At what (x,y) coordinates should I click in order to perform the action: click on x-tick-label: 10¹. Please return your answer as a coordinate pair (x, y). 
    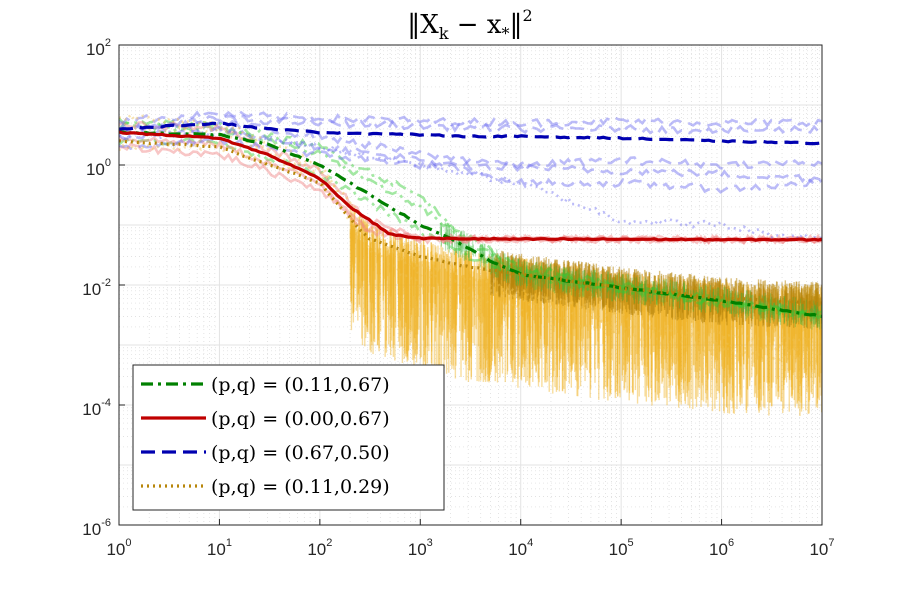
    Looking at the image, I should click on (219, 548).